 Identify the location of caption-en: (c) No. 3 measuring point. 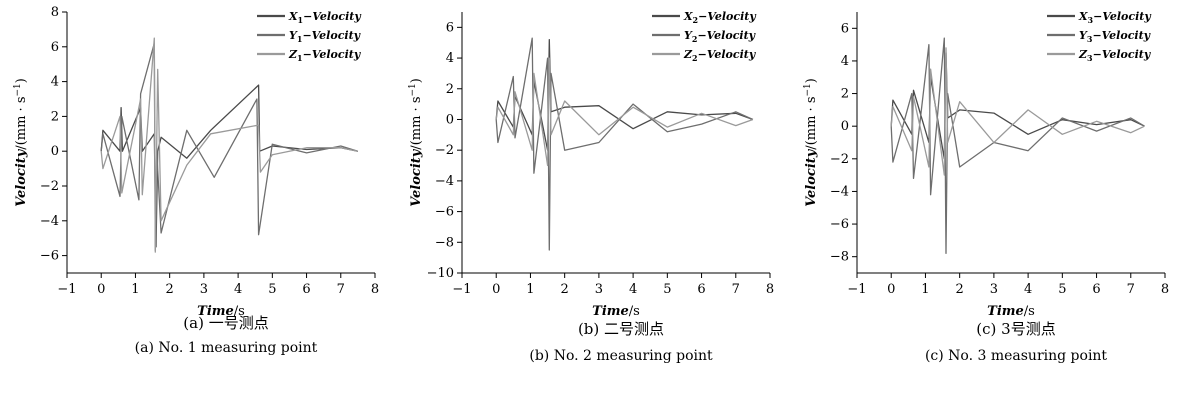
(1016, 356).